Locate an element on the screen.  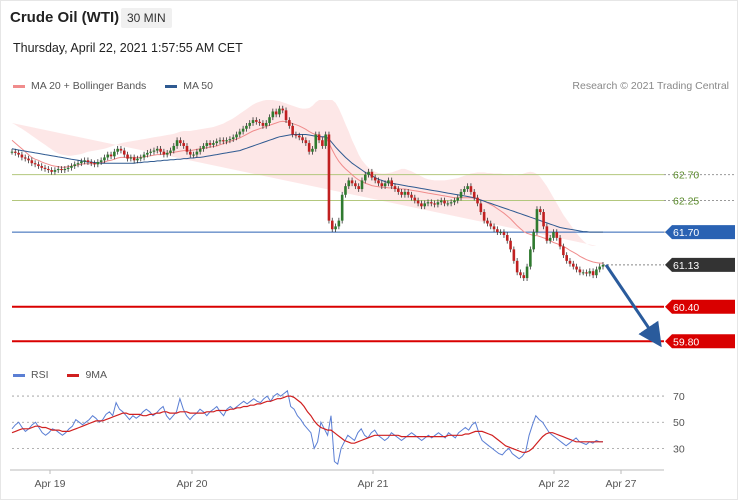
rsi-tick-1: 50 is located at coordinates (679, 423).